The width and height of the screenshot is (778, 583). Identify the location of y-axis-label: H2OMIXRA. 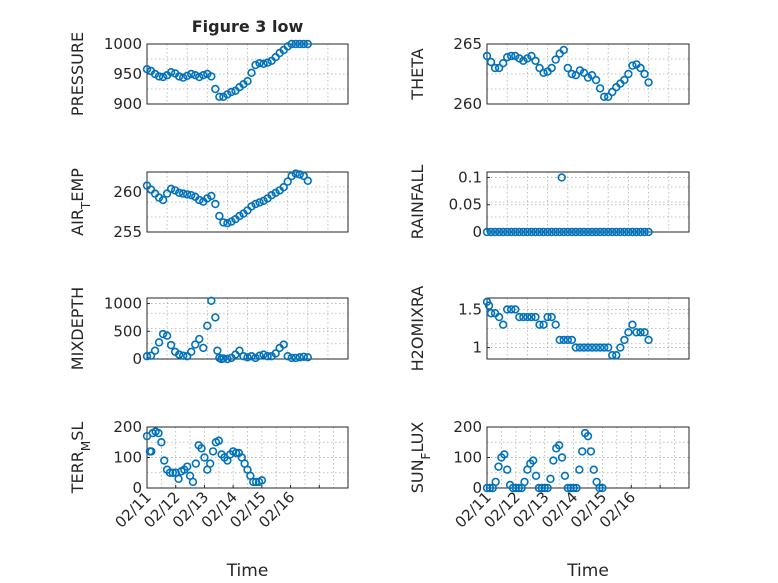
(417, 329).